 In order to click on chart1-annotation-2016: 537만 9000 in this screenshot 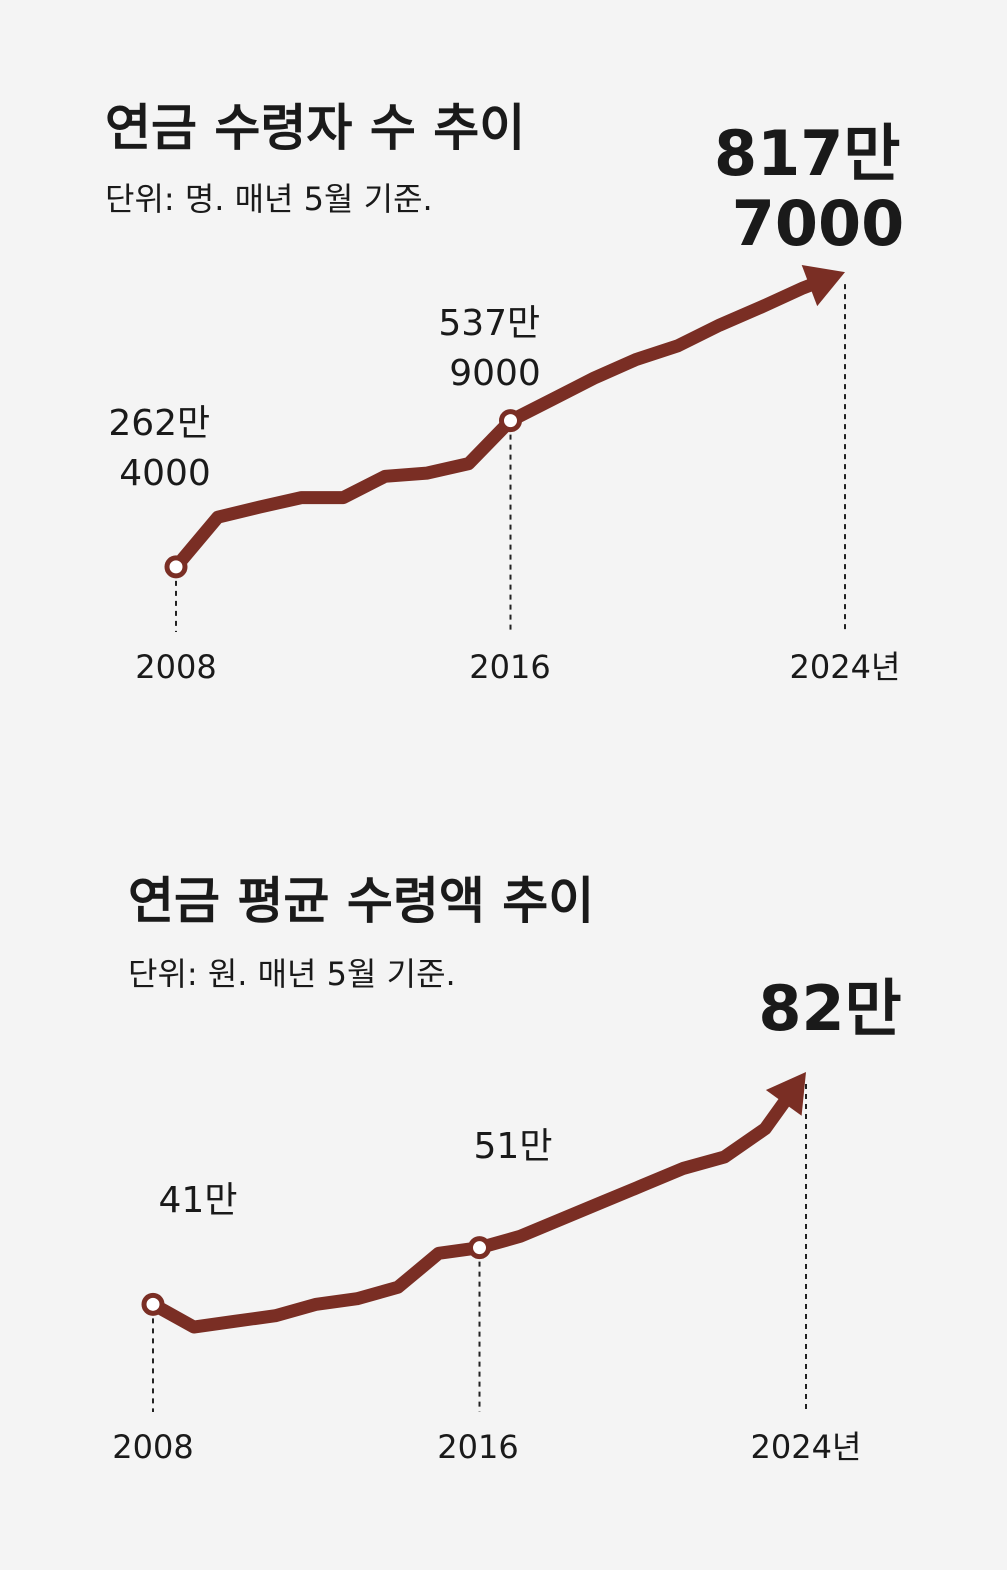, I will do `click(494, 348)`.